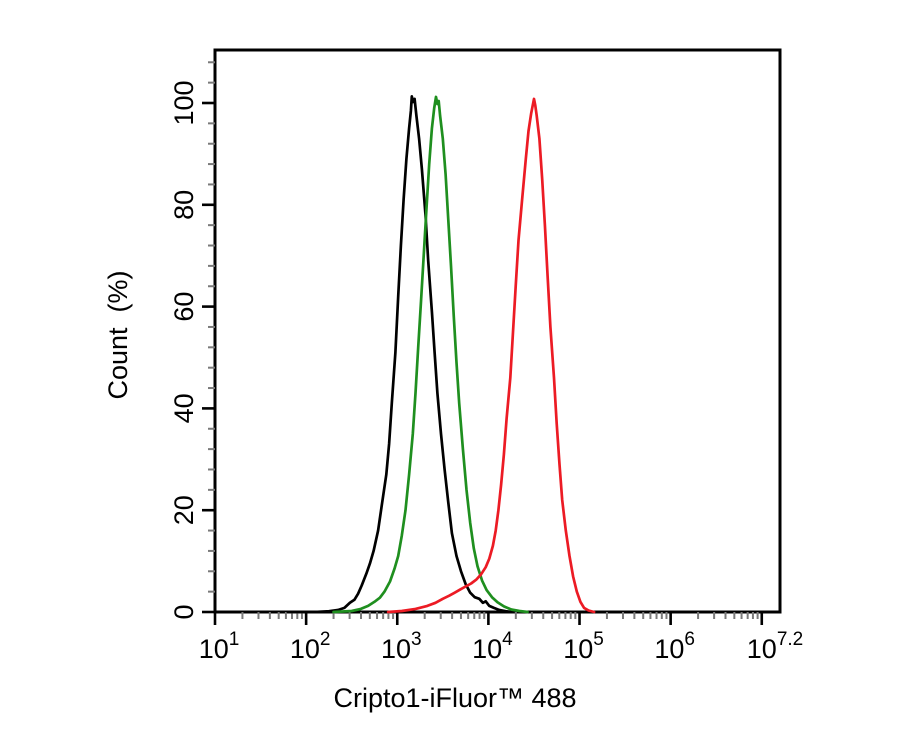 Image resolution: width=913 pixels, height=735 pixels. I want to click on y-tick-label-40: 40, so click(184, 408).